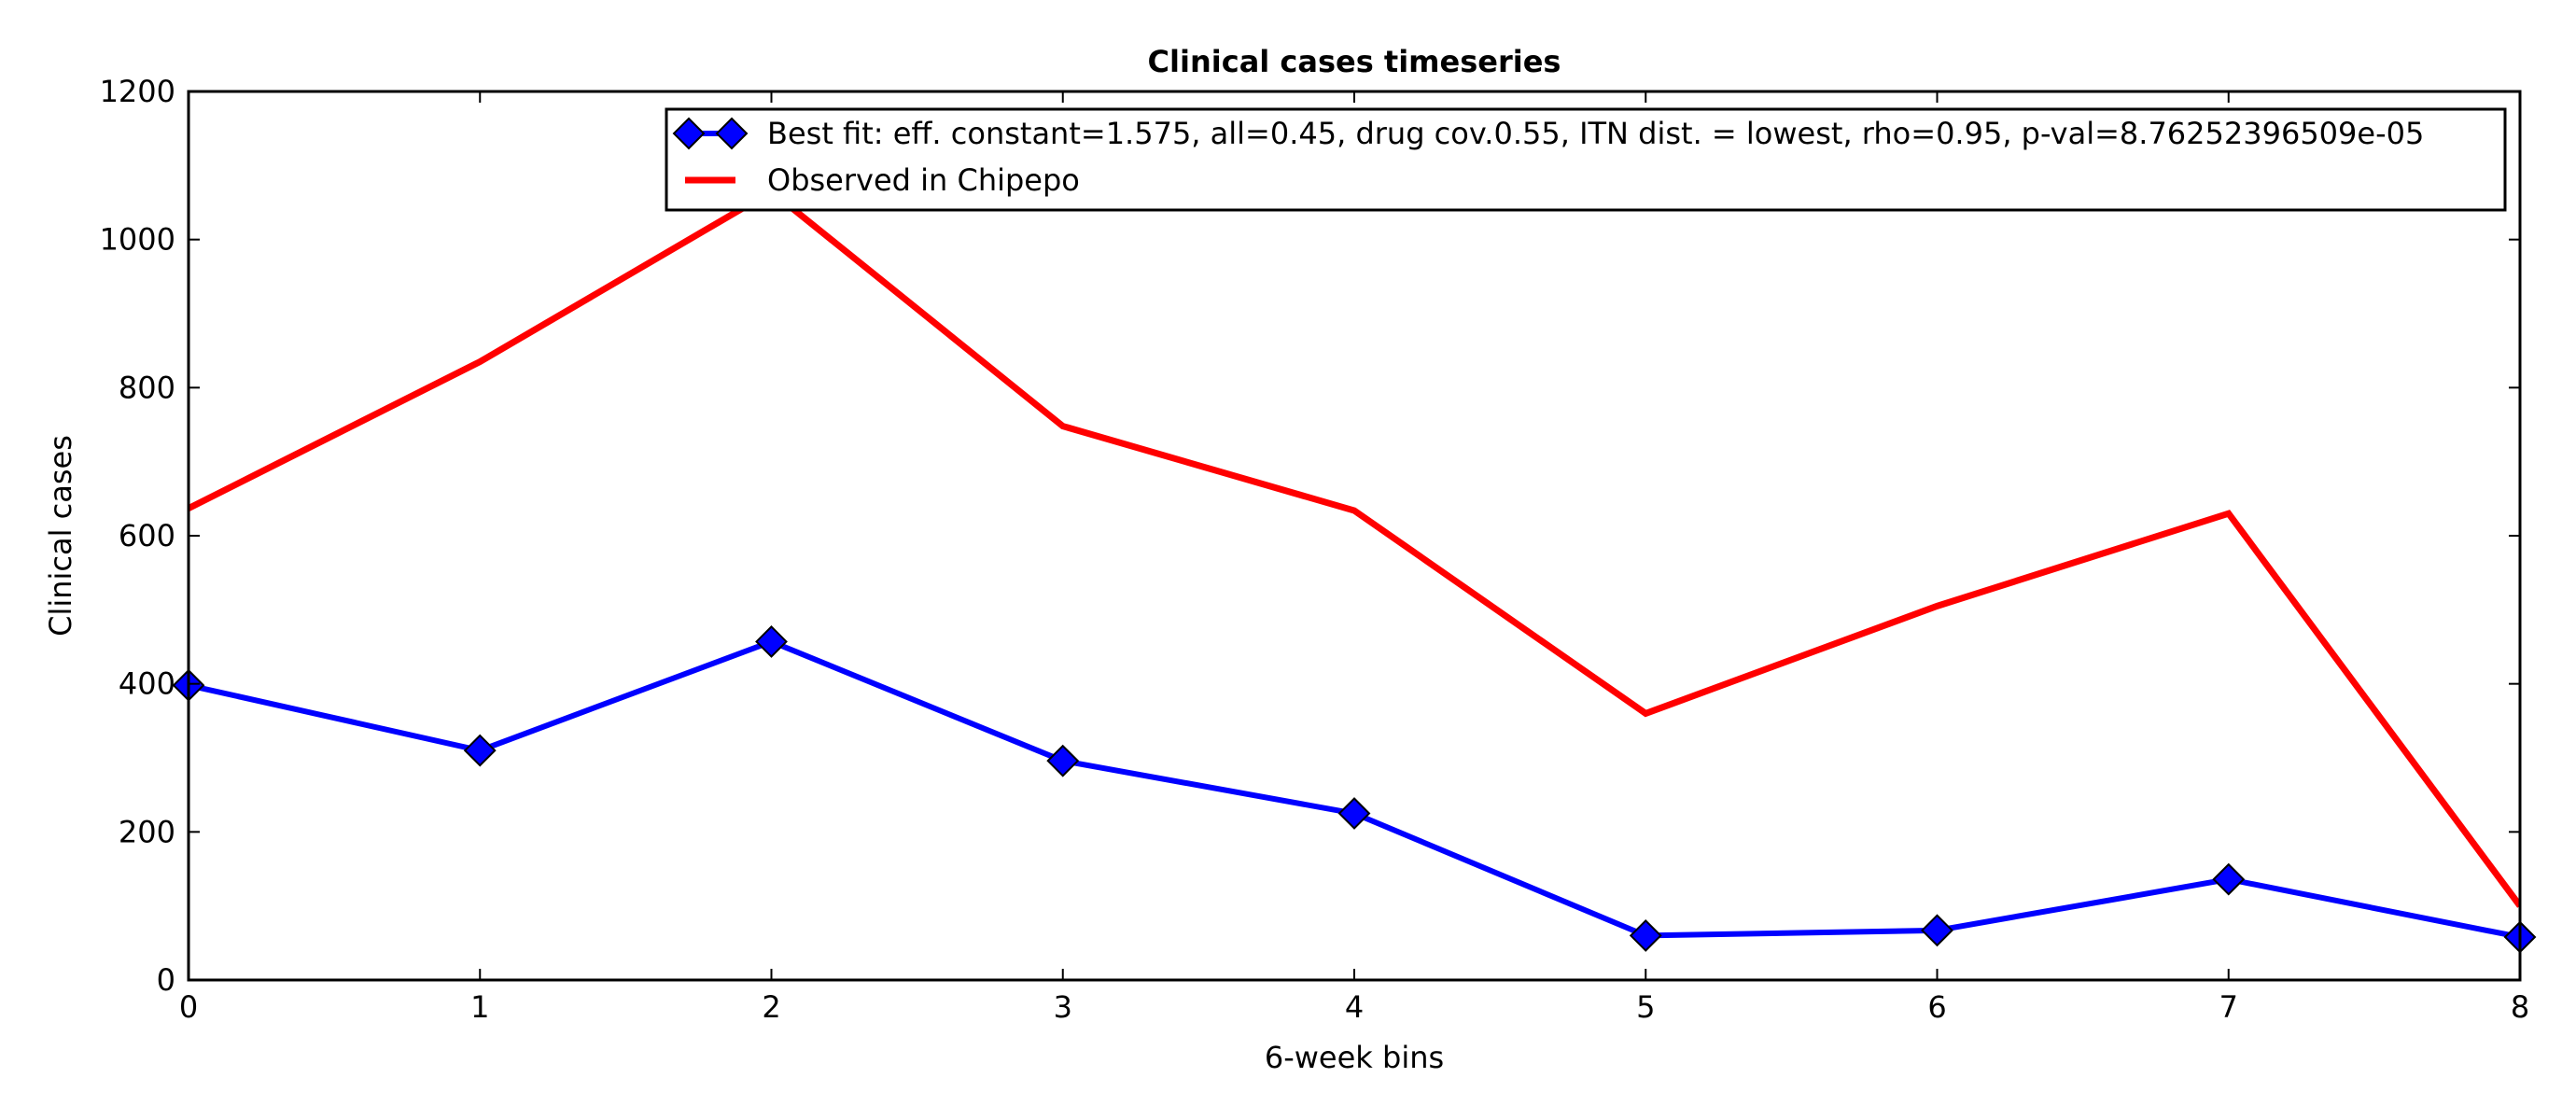 The height and width of the screenshot is (1120, 2576). Describe the element at coordinates (1354, 1007) in the screenshot. I see `x-tick-label: 4` at that location.